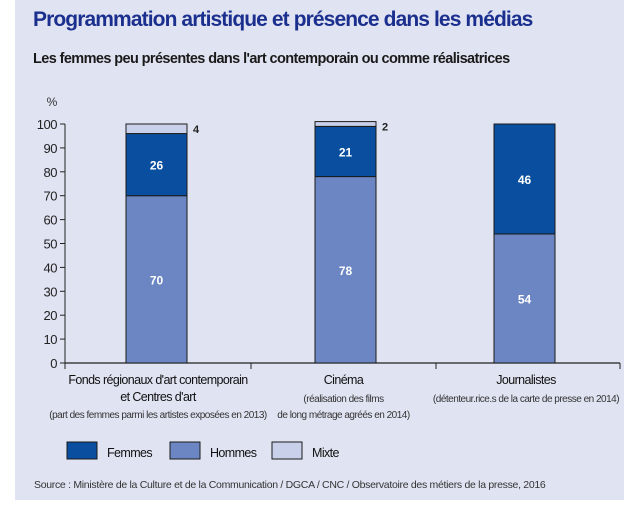 The height and width of the screenshot is (514, 624). Describe the element at coordinates (51, 172) in the screenshot. I see `y-tick-label: 80` at that location.